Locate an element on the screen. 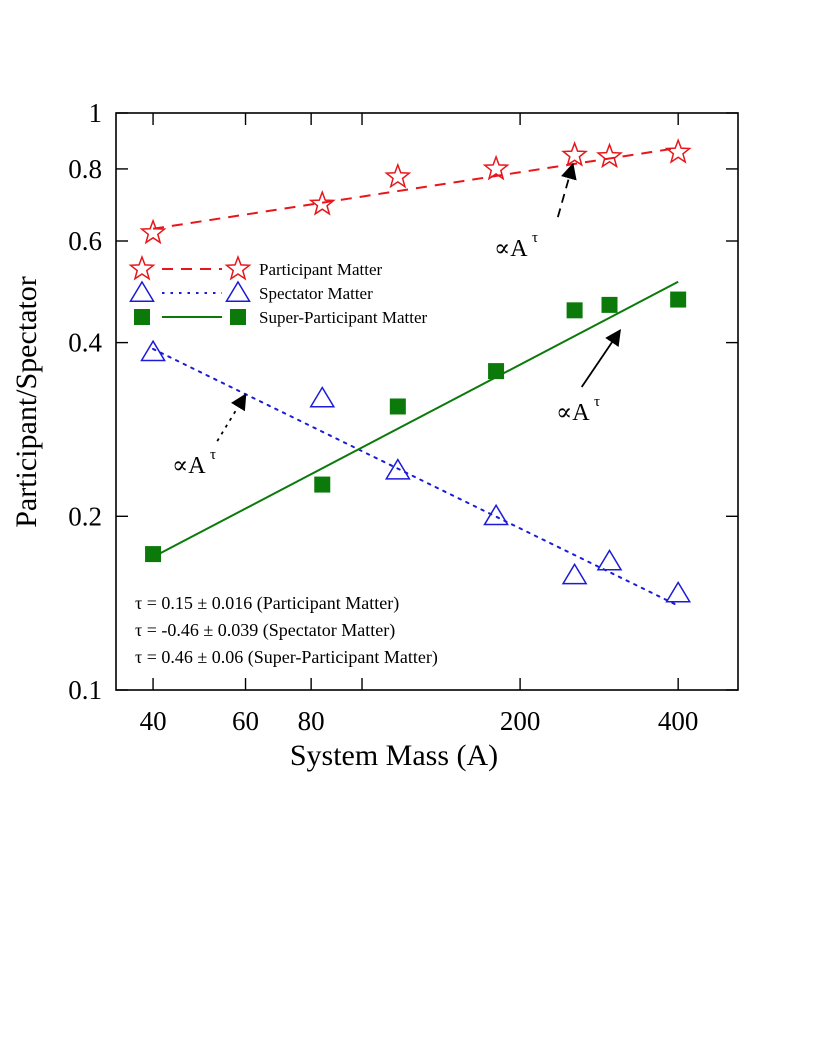 This screenshot has width=817, height=1058. y-tick-label: 0.4 is located at coordinates (85, 343).